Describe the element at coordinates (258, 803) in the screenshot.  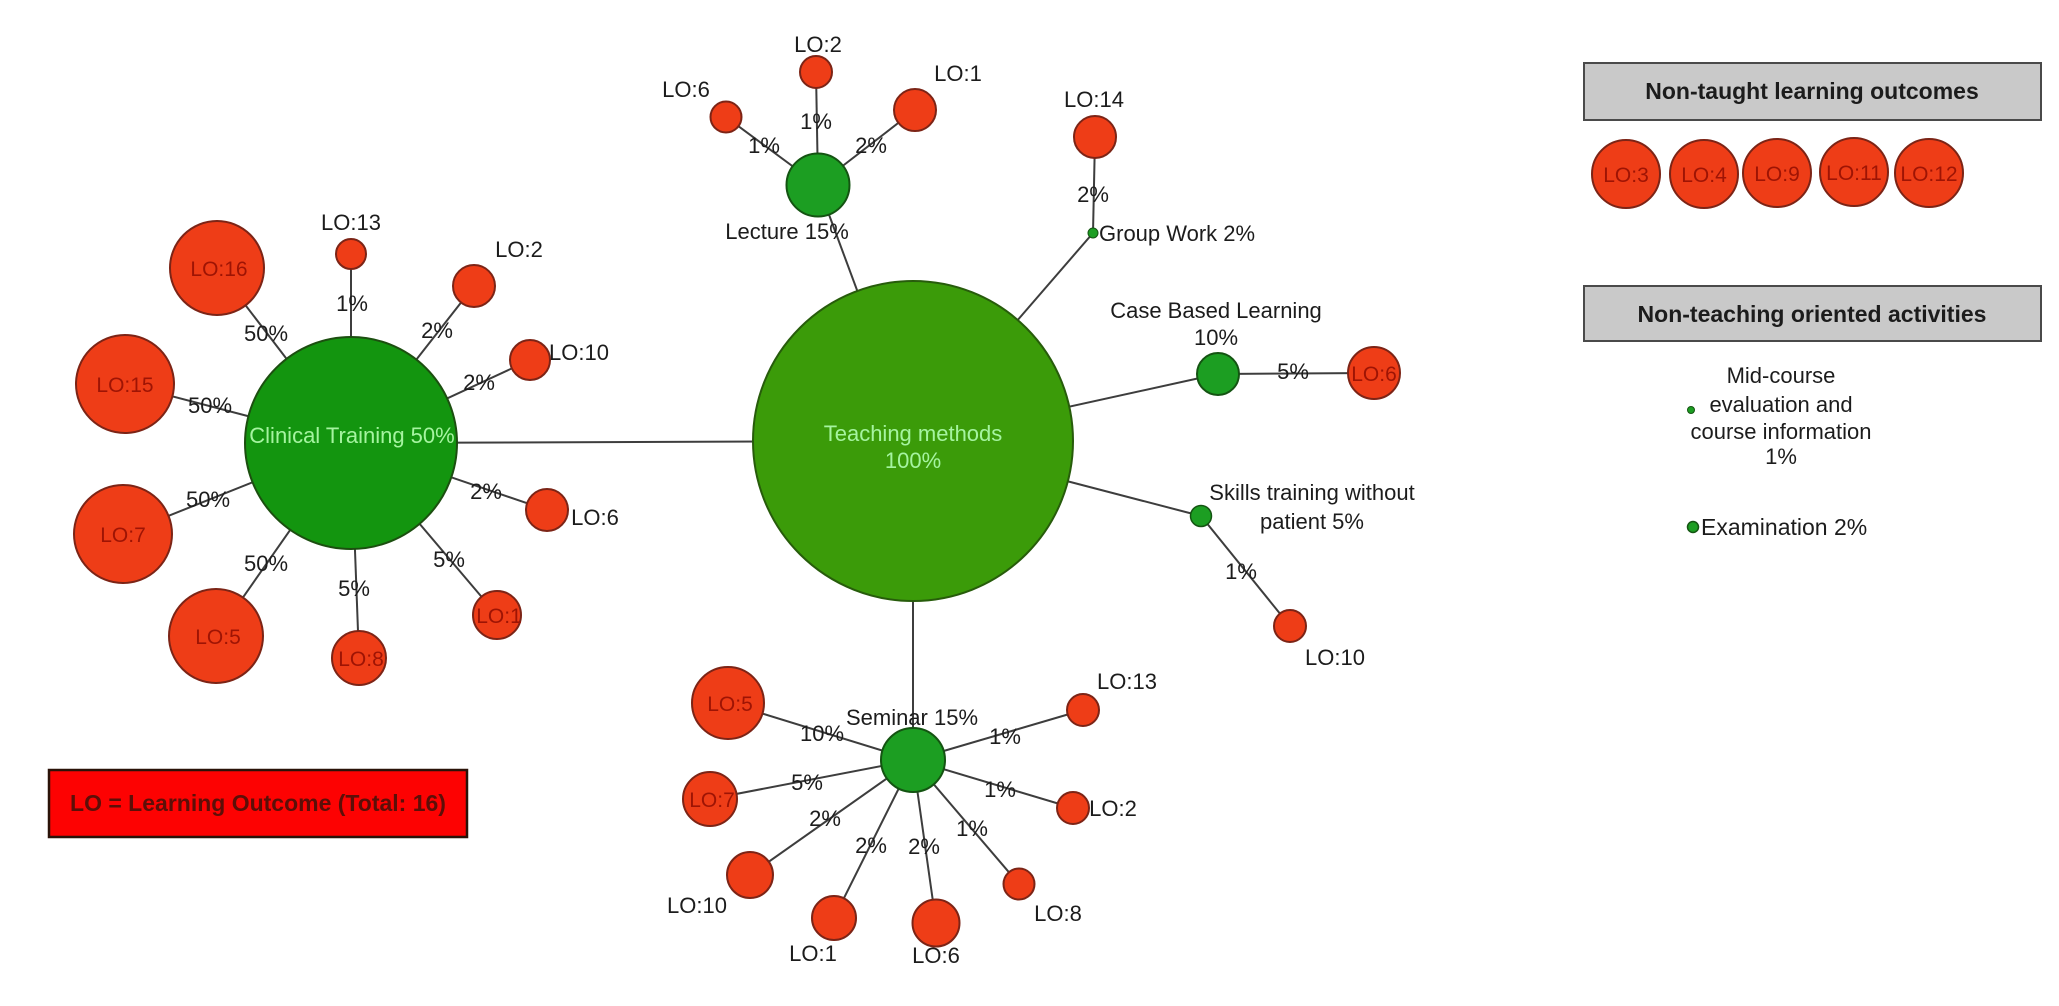
I see `svg-text:LO = Learning Outcome (Total:: LO = Learning Outcome (Total: 16)` at that location.